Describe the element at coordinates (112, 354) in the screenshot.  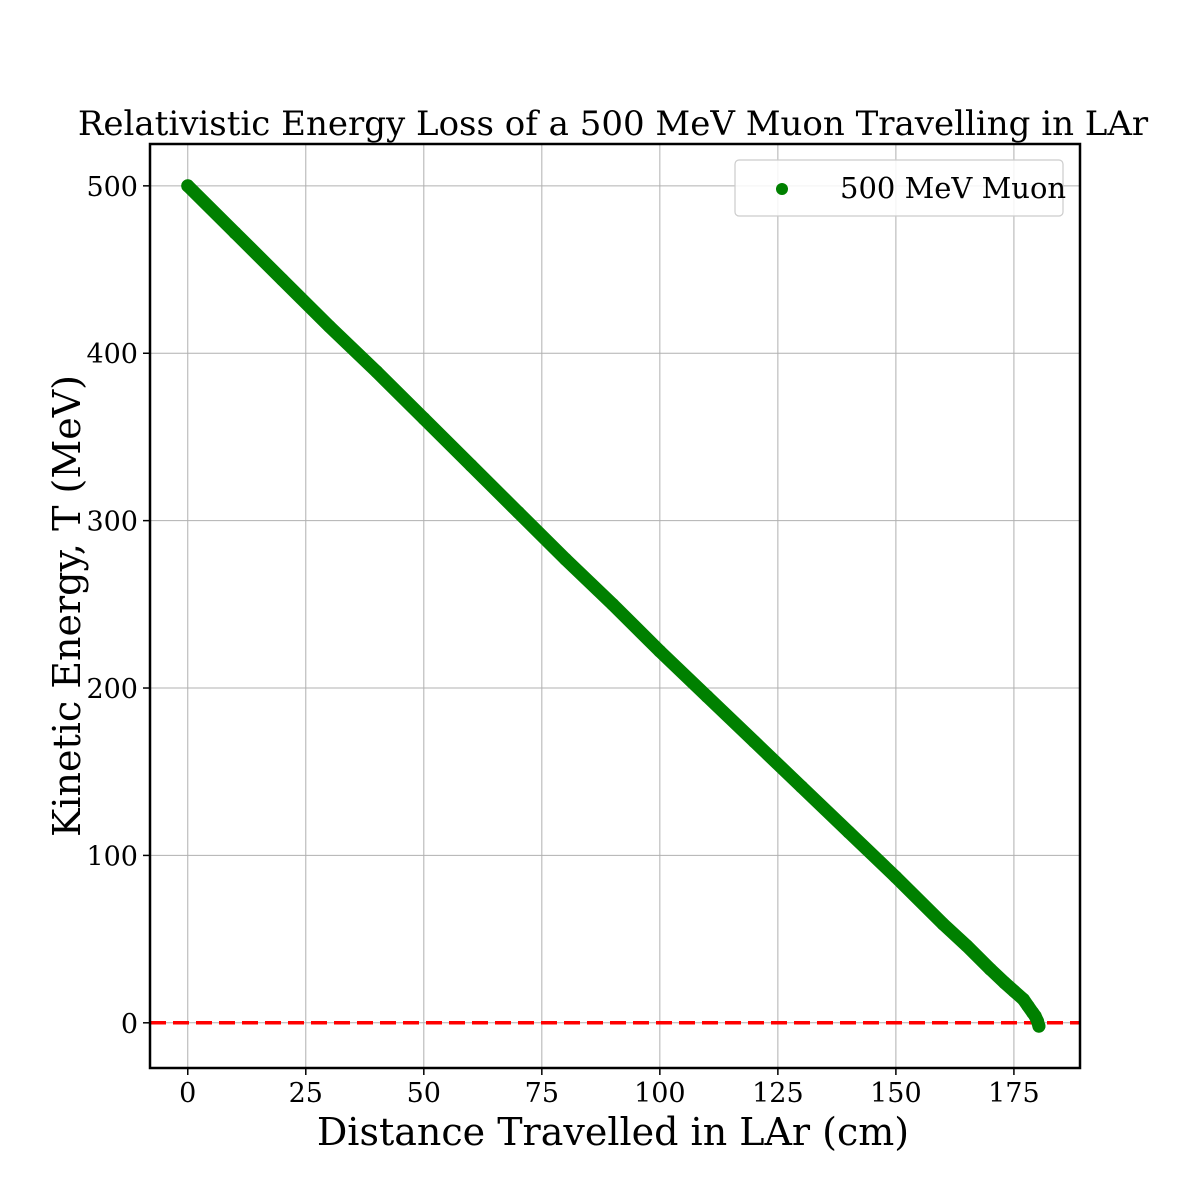
I see `y-tick-label: 400` at that location.